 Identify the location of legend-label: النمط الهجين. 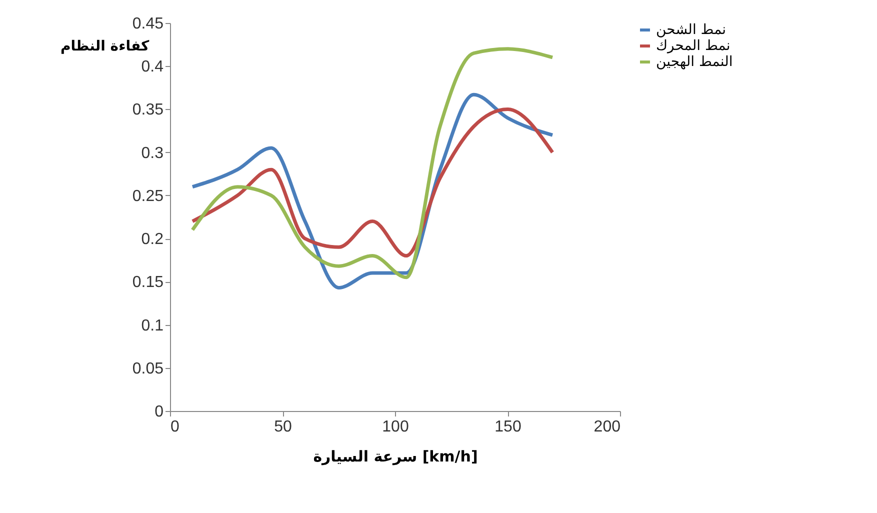
(694, 62).